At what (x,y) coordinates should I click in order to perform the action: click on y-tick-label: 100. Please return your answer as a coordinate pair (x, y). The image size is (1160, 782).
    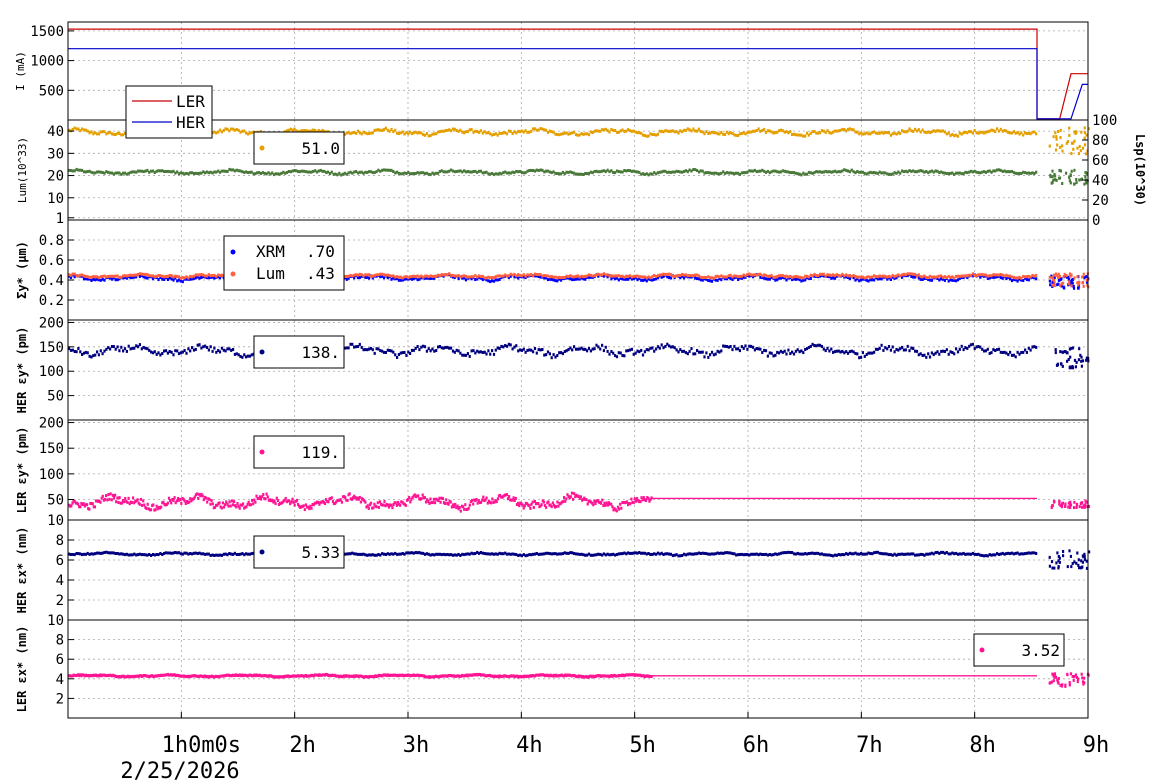
    Looking at the image, I should click on (51, 372).